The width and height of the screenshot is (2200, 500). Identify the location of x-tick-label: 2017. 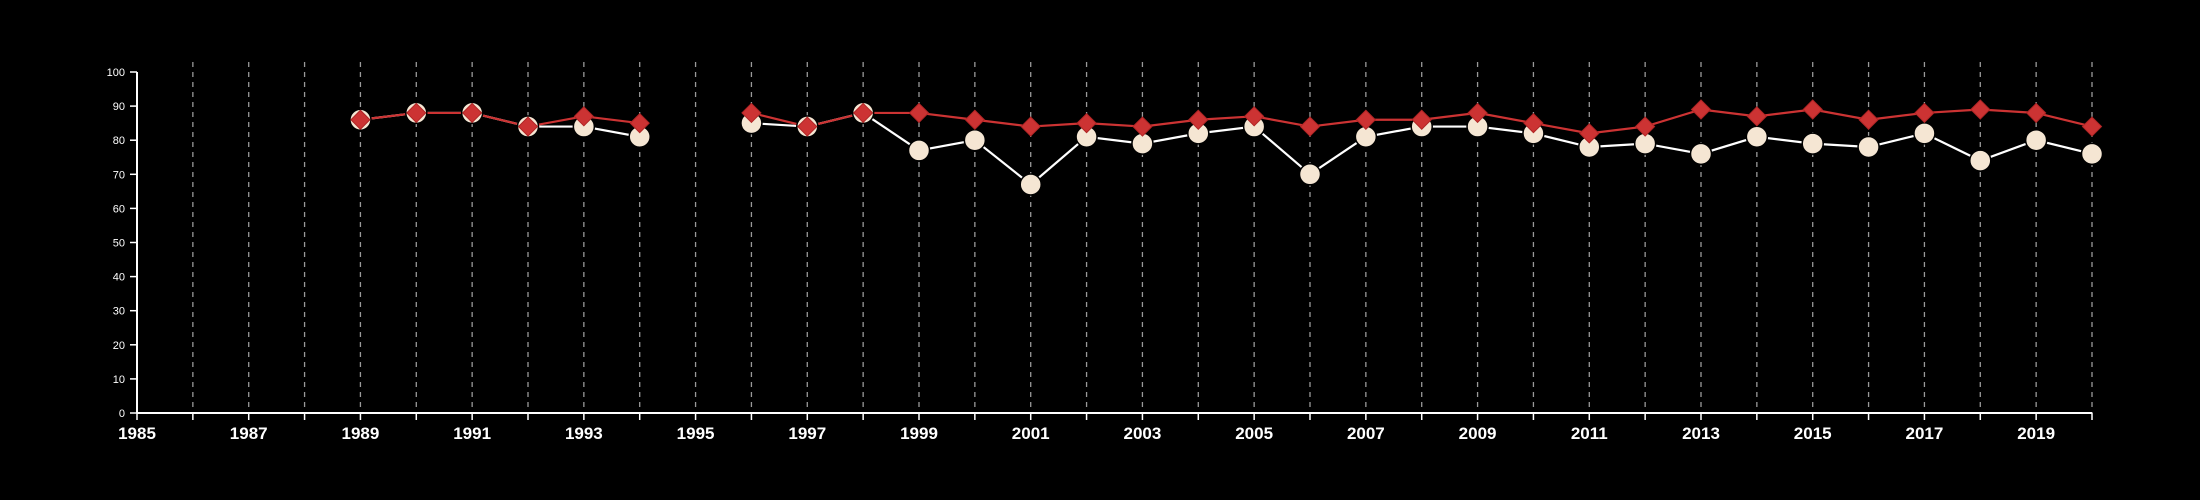
(1925, 433).